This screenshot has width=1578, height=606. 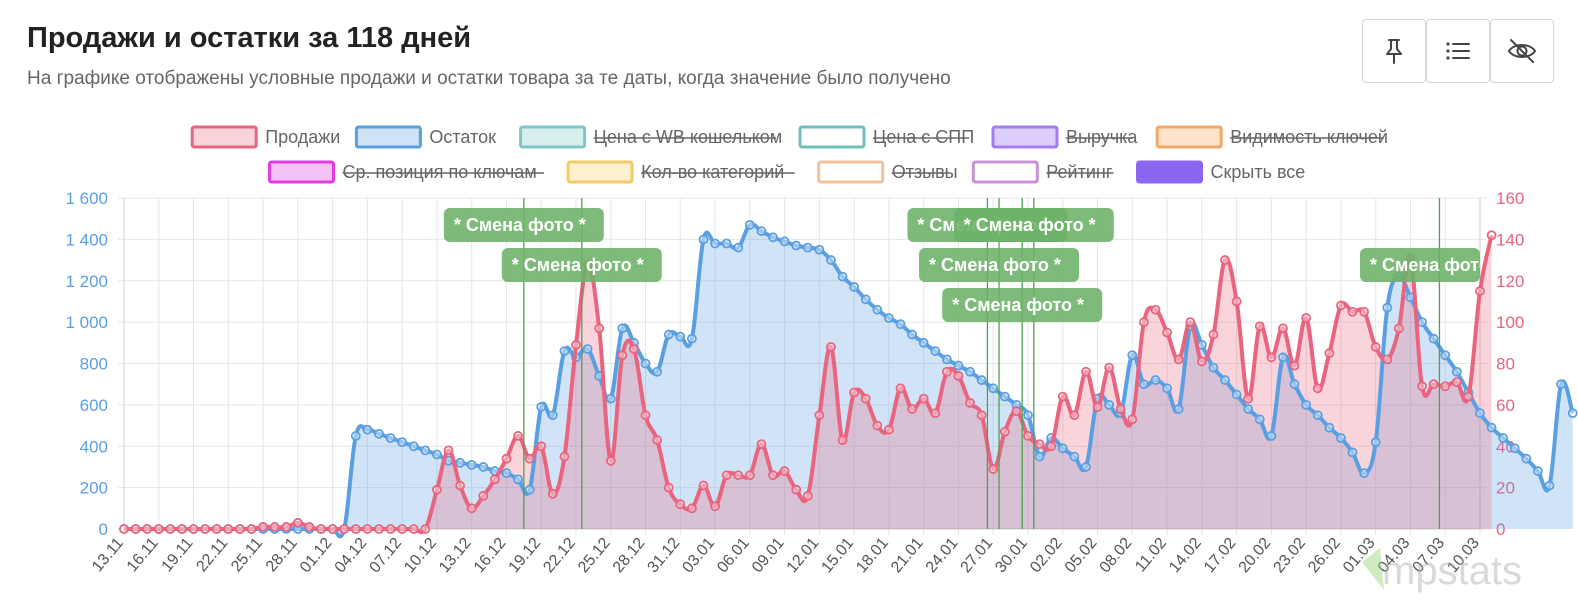 I want to click on legend-item: Рейтинг, so click(x=1042, y=172).